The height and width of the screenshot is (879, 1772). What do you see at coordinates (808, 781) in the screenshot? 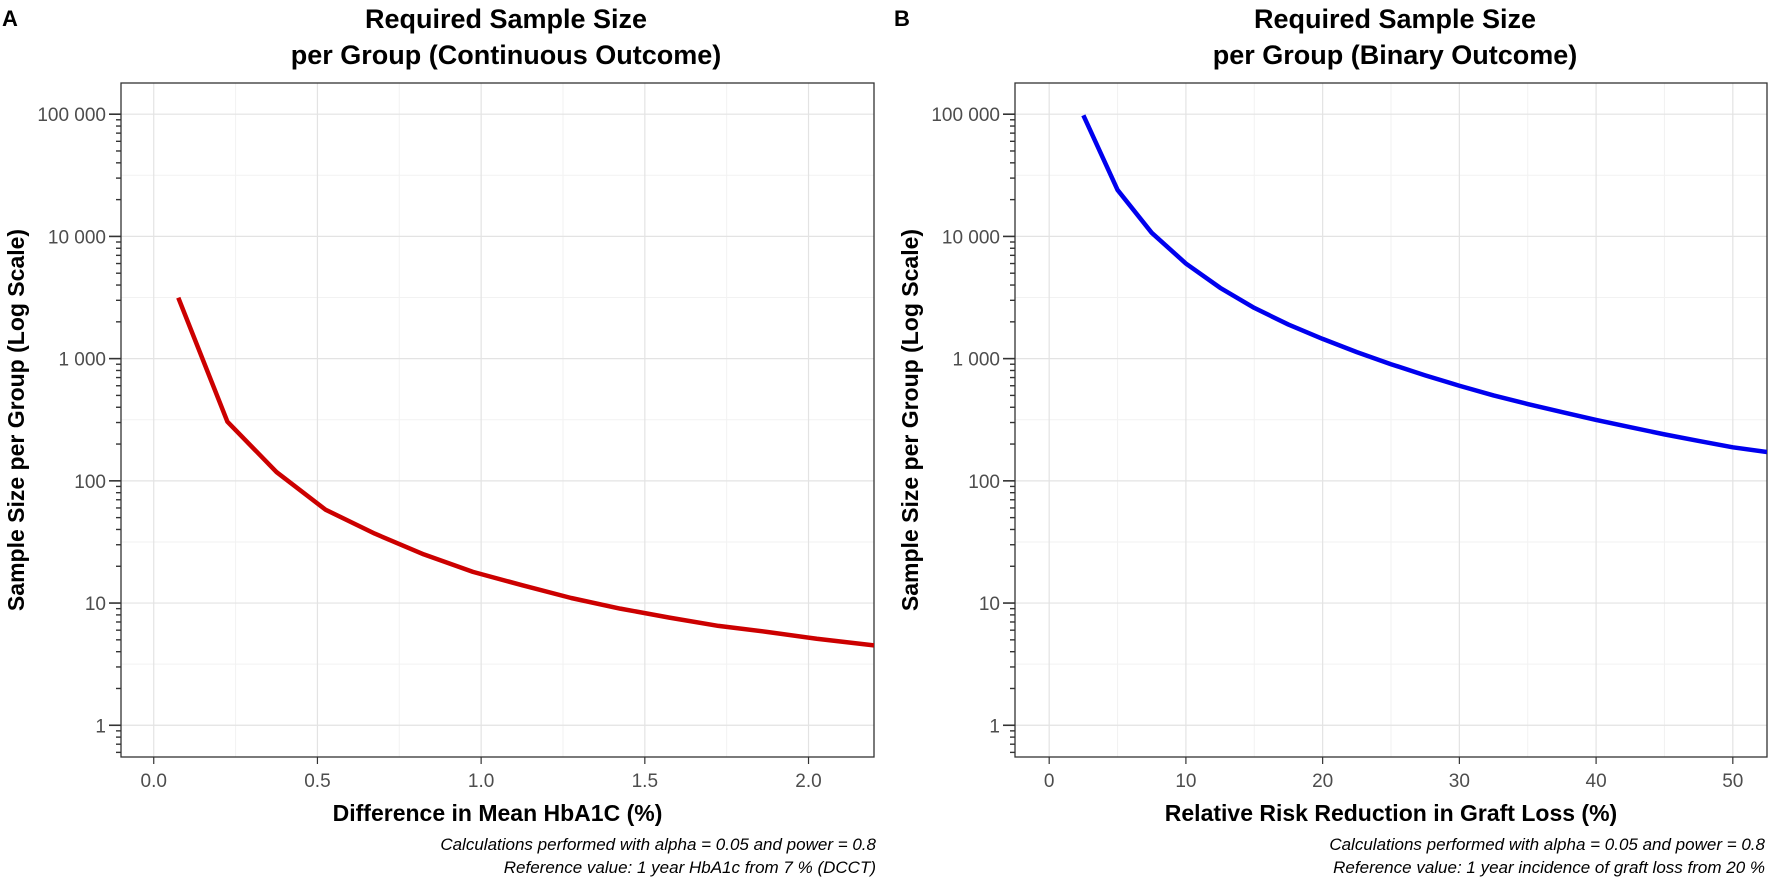
I see `x-tick-label: 2.0` at bounding box center [808, 781].